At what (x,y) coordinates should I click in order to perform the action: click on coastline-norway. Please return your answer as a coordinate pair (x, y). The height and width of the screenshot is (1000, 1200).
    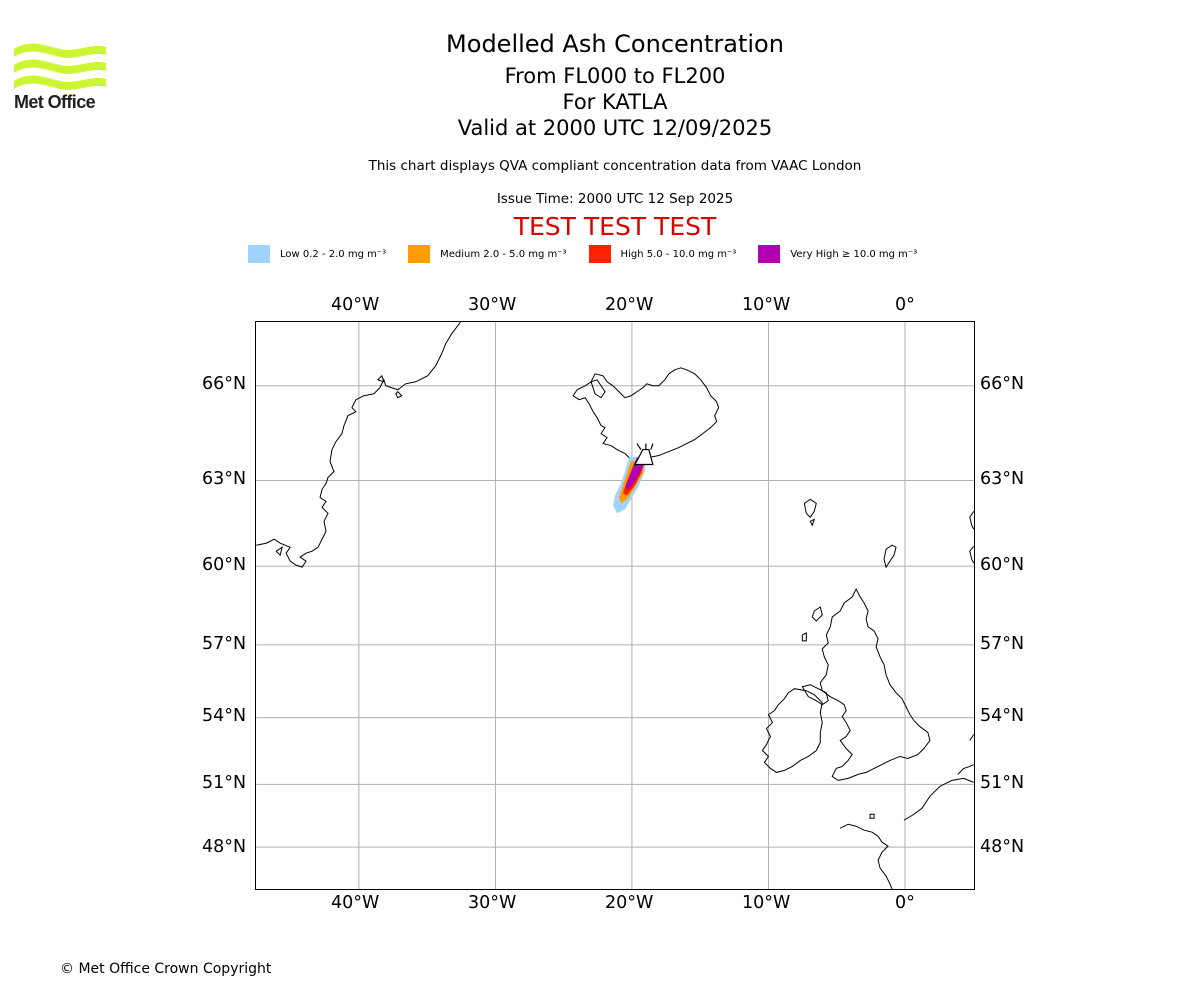
    Looking at the image, I should click on (971, 520).